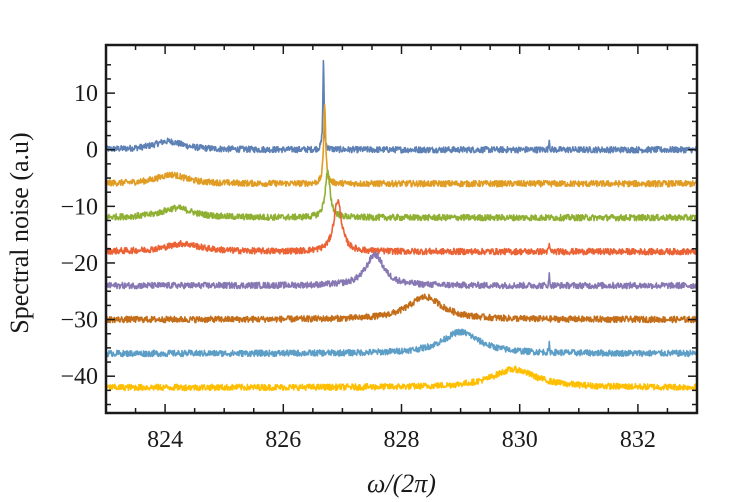  Describe the element at coordinates (520, 440) in the screenshot. I see `x-tick-label: 830` at that location.